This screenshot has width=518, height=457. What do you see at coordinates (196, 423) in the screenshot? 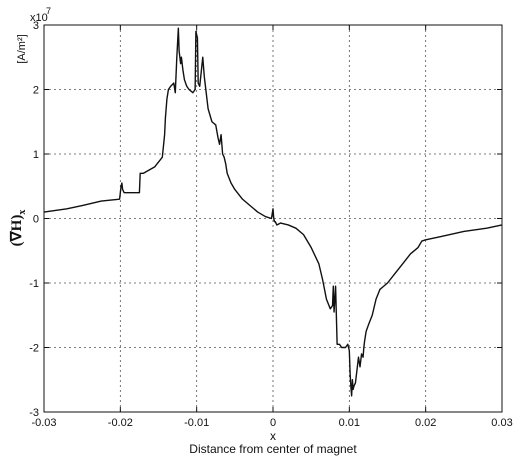
I see `x-tick-label: -0.01` at bounding box center [196, 423].